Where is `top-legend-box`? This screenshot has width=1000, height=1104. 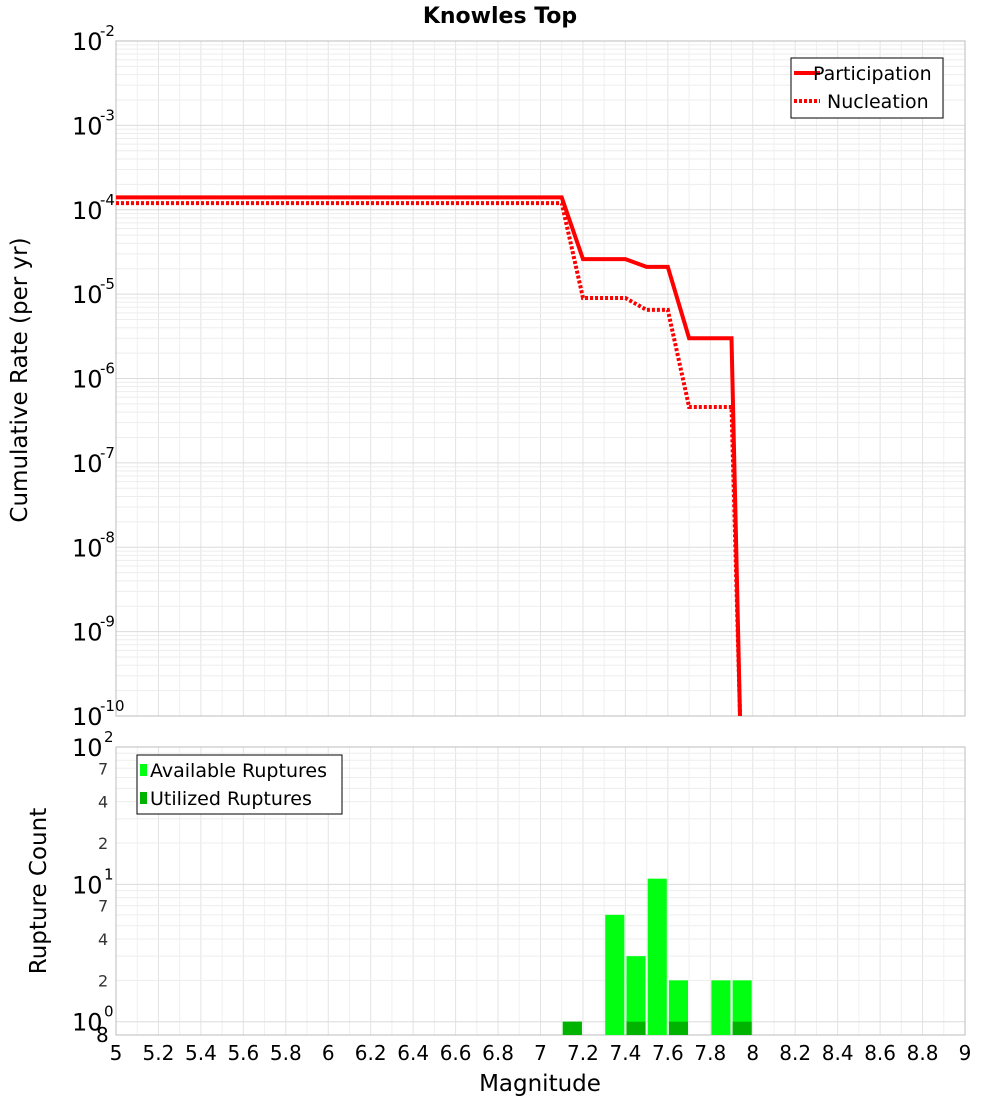
top-legend-box is located at coordinates (867, 88).